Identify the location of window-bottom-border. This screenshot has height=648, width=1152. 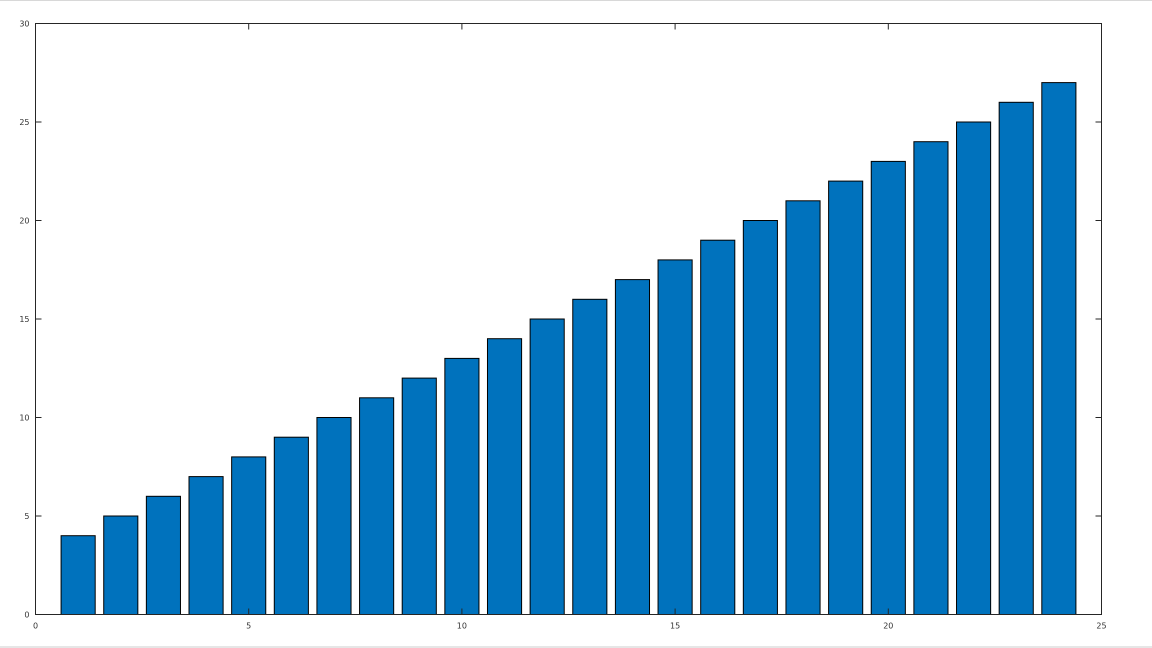
(576, 647).